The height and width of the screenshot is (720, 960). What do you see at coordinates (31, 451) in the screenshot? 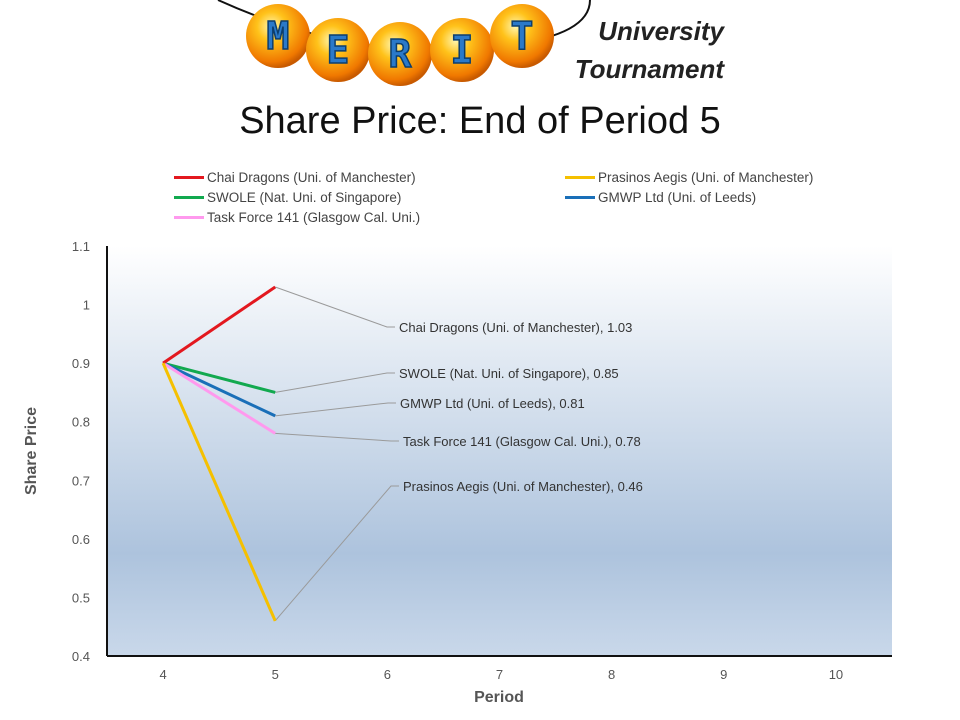
I see `y-axis-title: Share Price` at bounding box center [31, 451].